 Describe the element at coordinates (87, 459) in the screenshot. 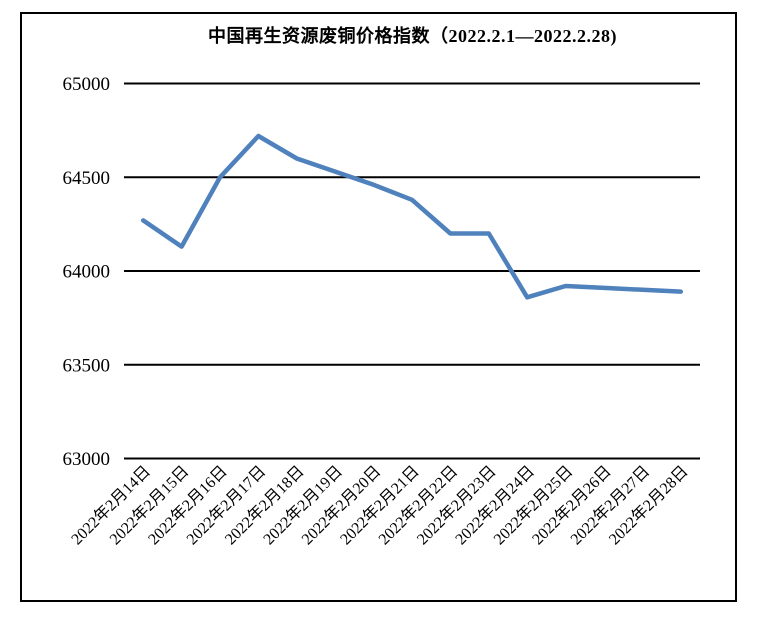

I see `y-axis-tick-label: 63000` at that location.